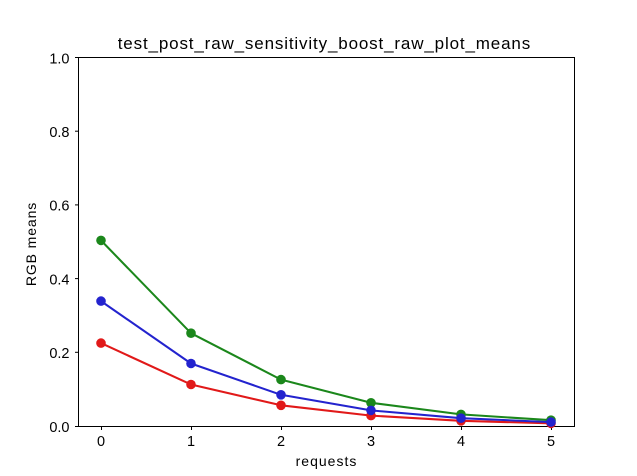  I want to click on svg-text: 0, so click(101, 442).